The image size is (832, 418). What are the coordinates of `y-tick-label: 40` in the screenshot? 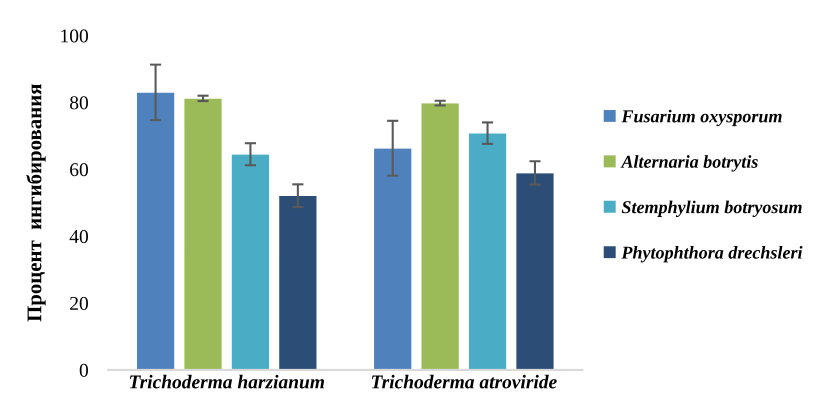 It's located at (79, 237).